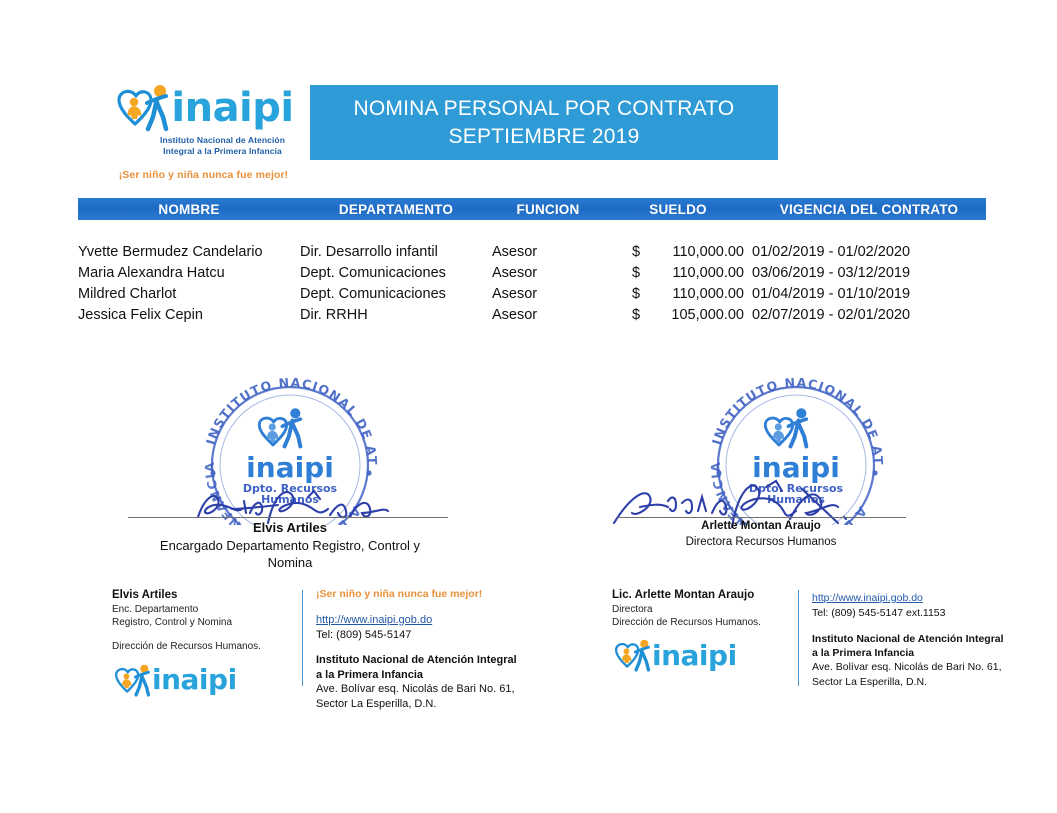 This screenshot has height=813, width=1057. Describe the element at coordinates (869, 209) in the screenshot. I see `column-header-vigencia: VIGENCIA DEL CONTRATO` at that location.